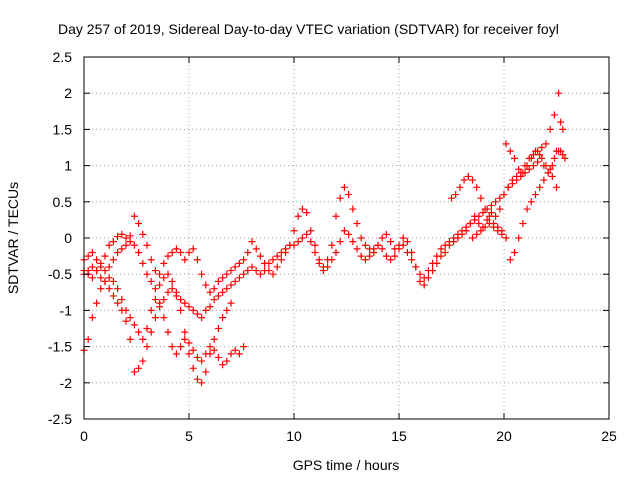 The image size is (640, 480). I want to click on x-tick-label: 10, so click(294, 436).